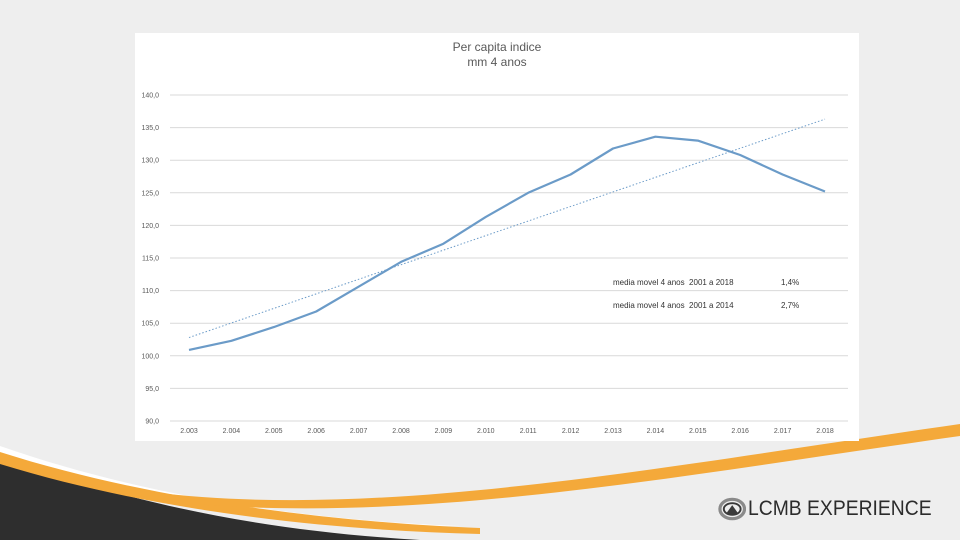 This screenshot has width=960, height=540. Describe the element at coordinates (232, 431) in the screenshot. I see `x-tick-label: 2.004` at that location.